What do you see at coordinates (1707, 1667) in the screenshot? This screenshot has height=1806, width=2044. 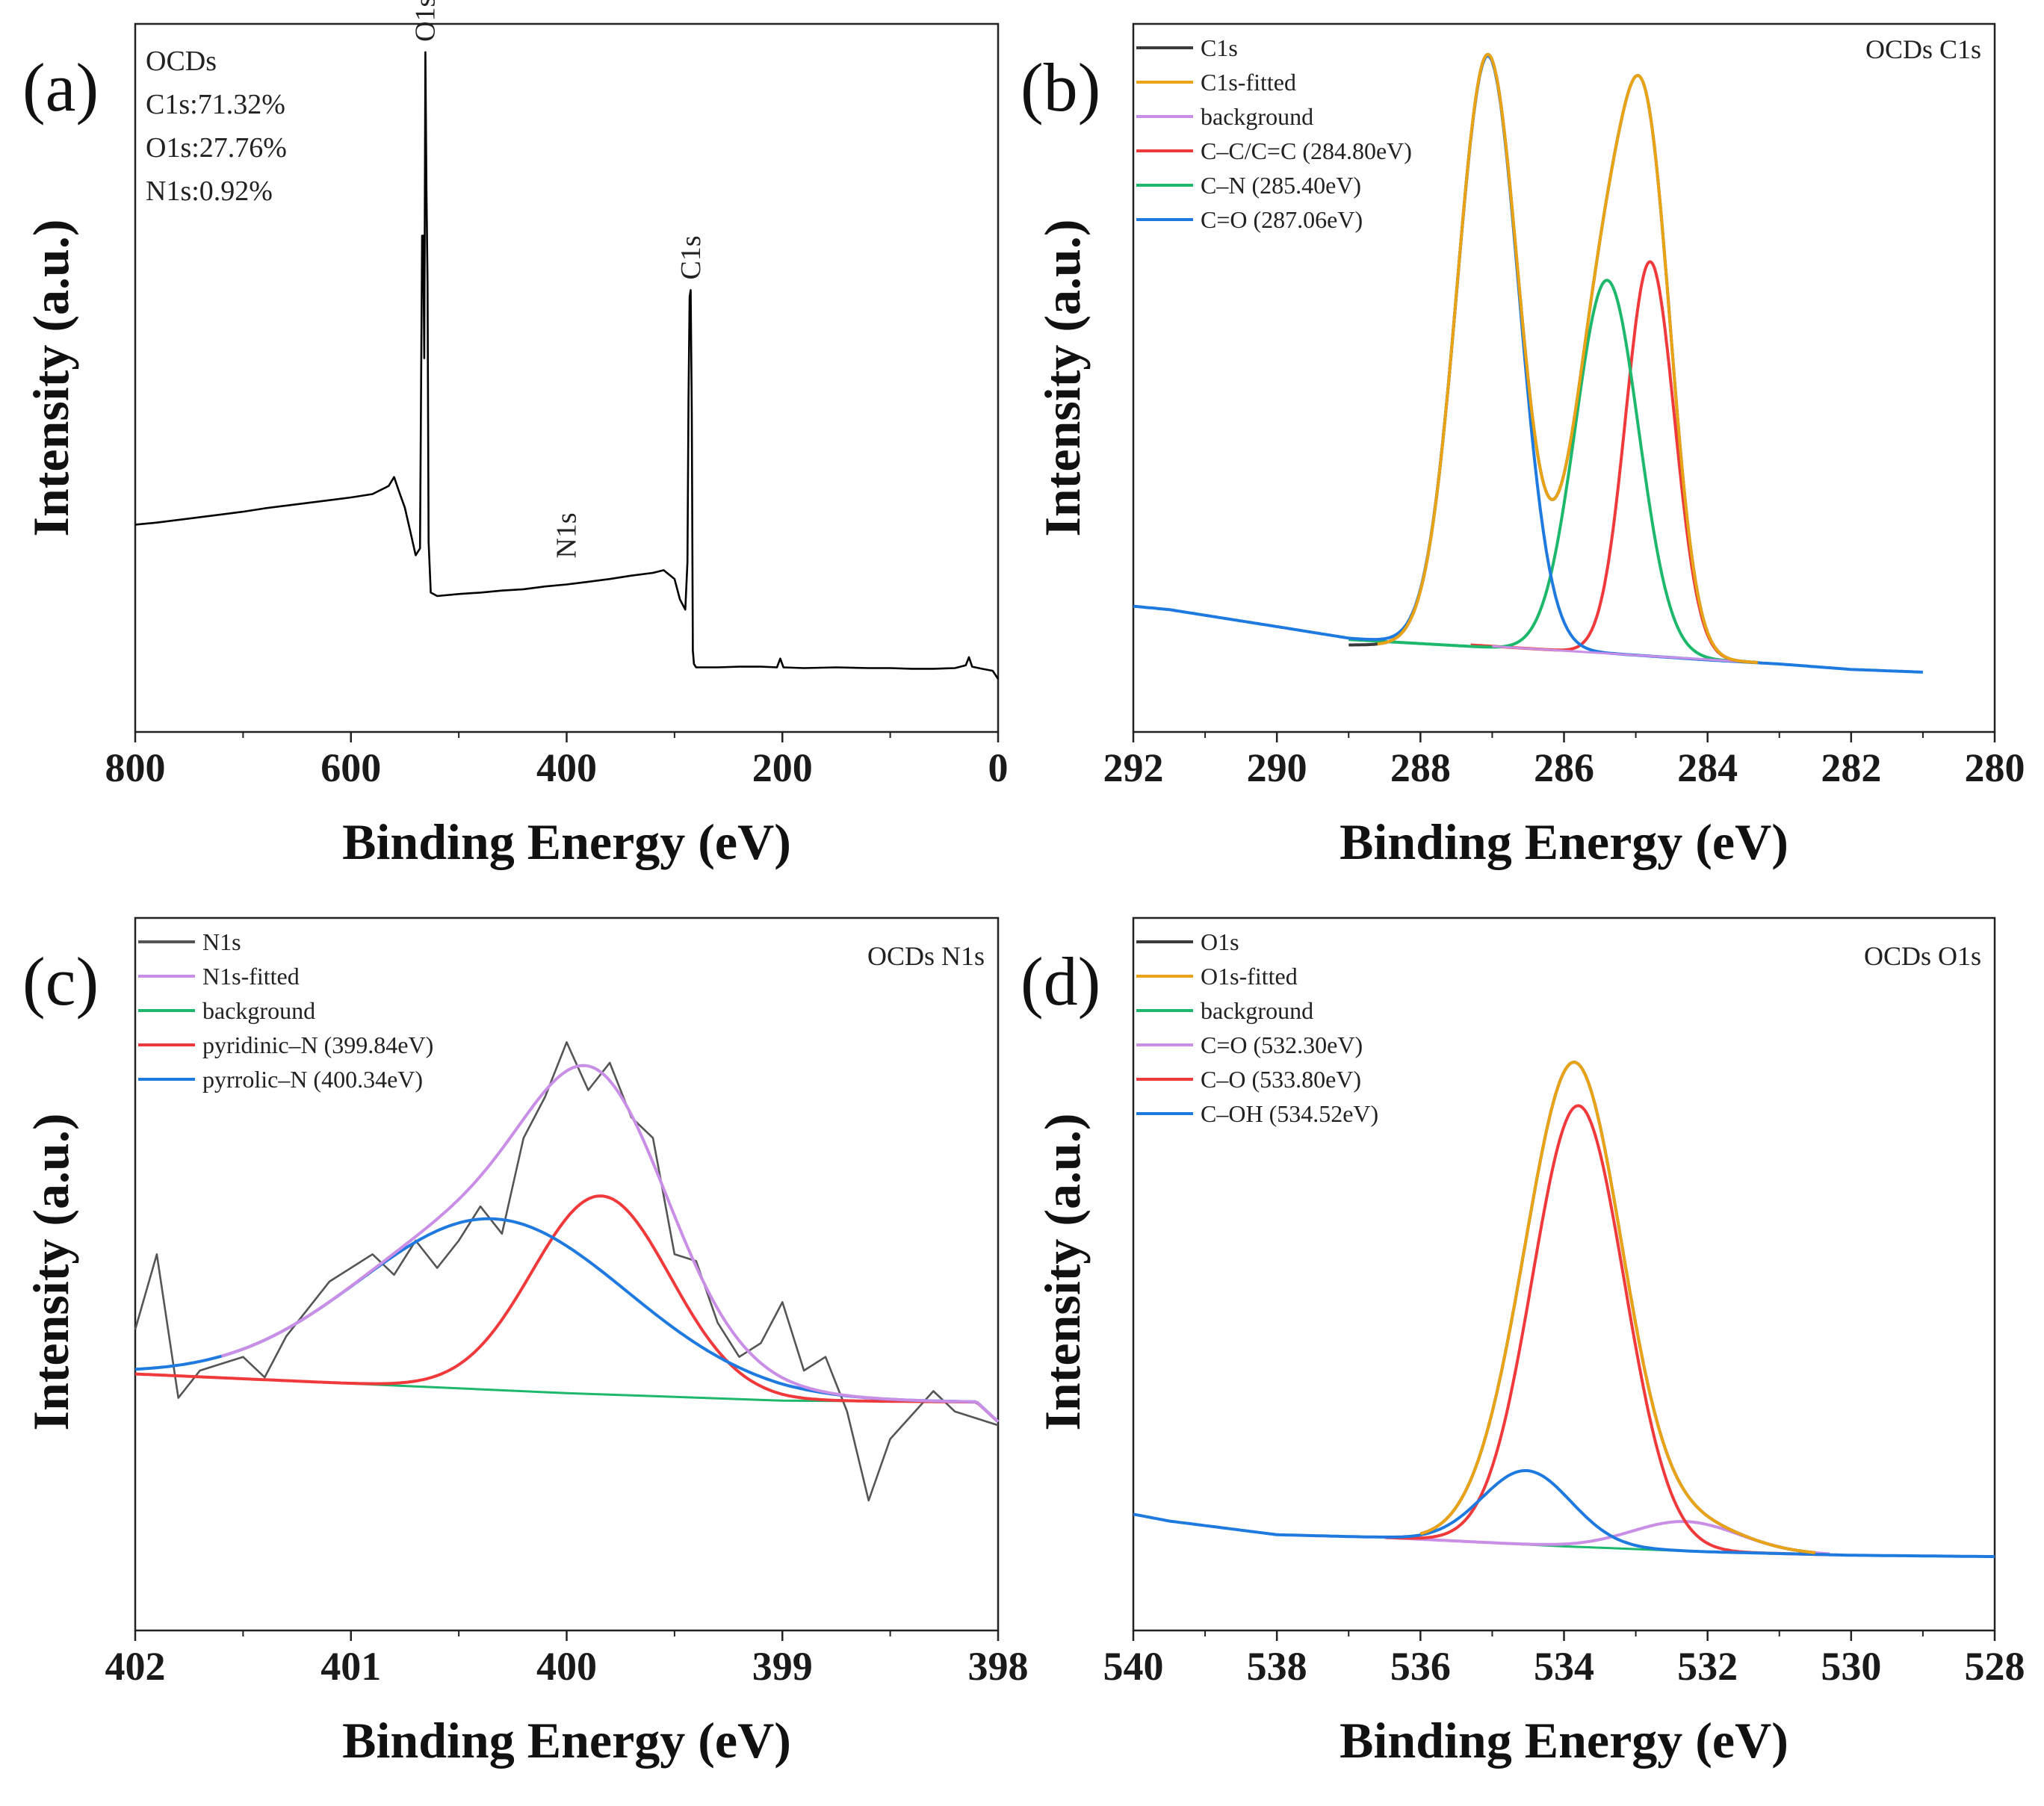 I see `x-tick-label: 532` at bounding box center [1707, 1667].